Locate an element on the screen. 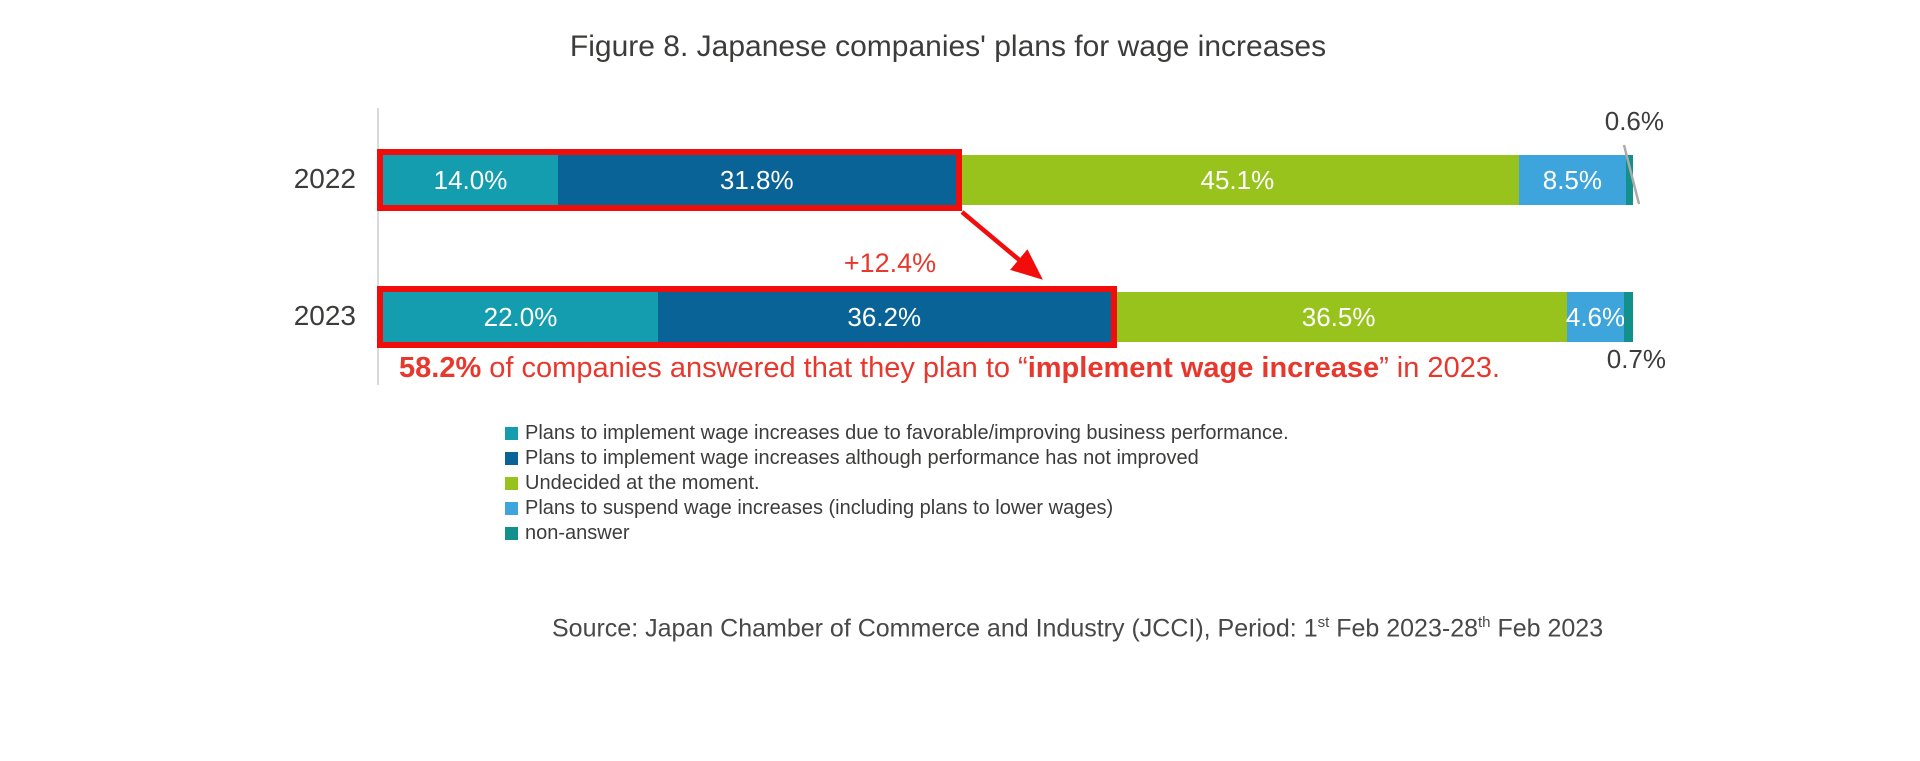 This screenshot has width=1920, height=761. note-text-end: ” in 2023. is located at coordinates (1440, 368).